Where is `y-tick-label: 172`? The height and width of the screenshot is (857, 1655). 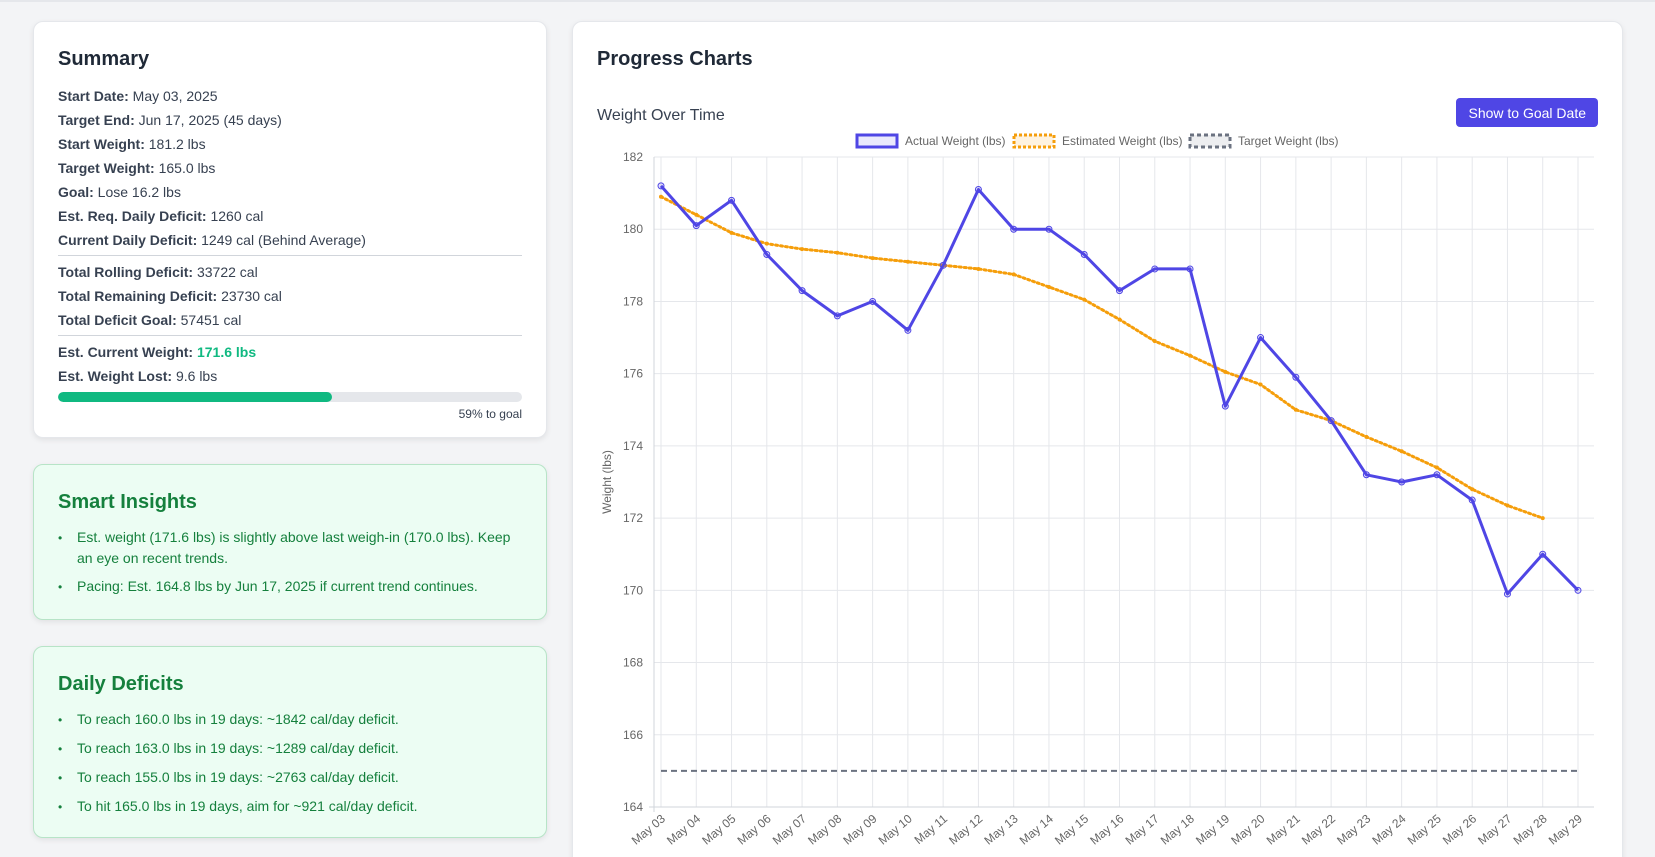
y-tick-label: 172 is located at coordinates (633, 518).